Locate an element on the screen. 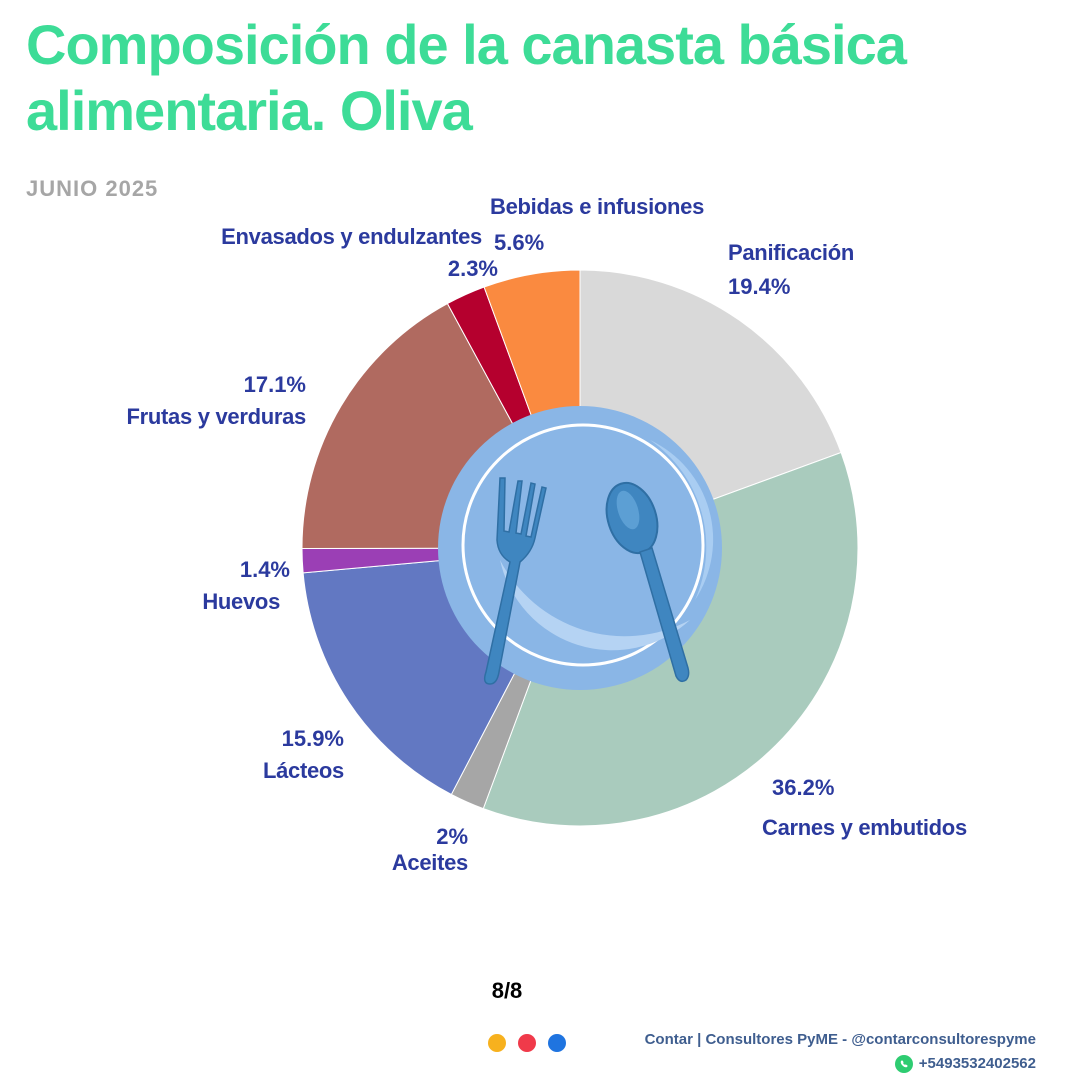  label-bebidas: Bebidas e infusiones 5.6% is located at coordinates (597, 225).